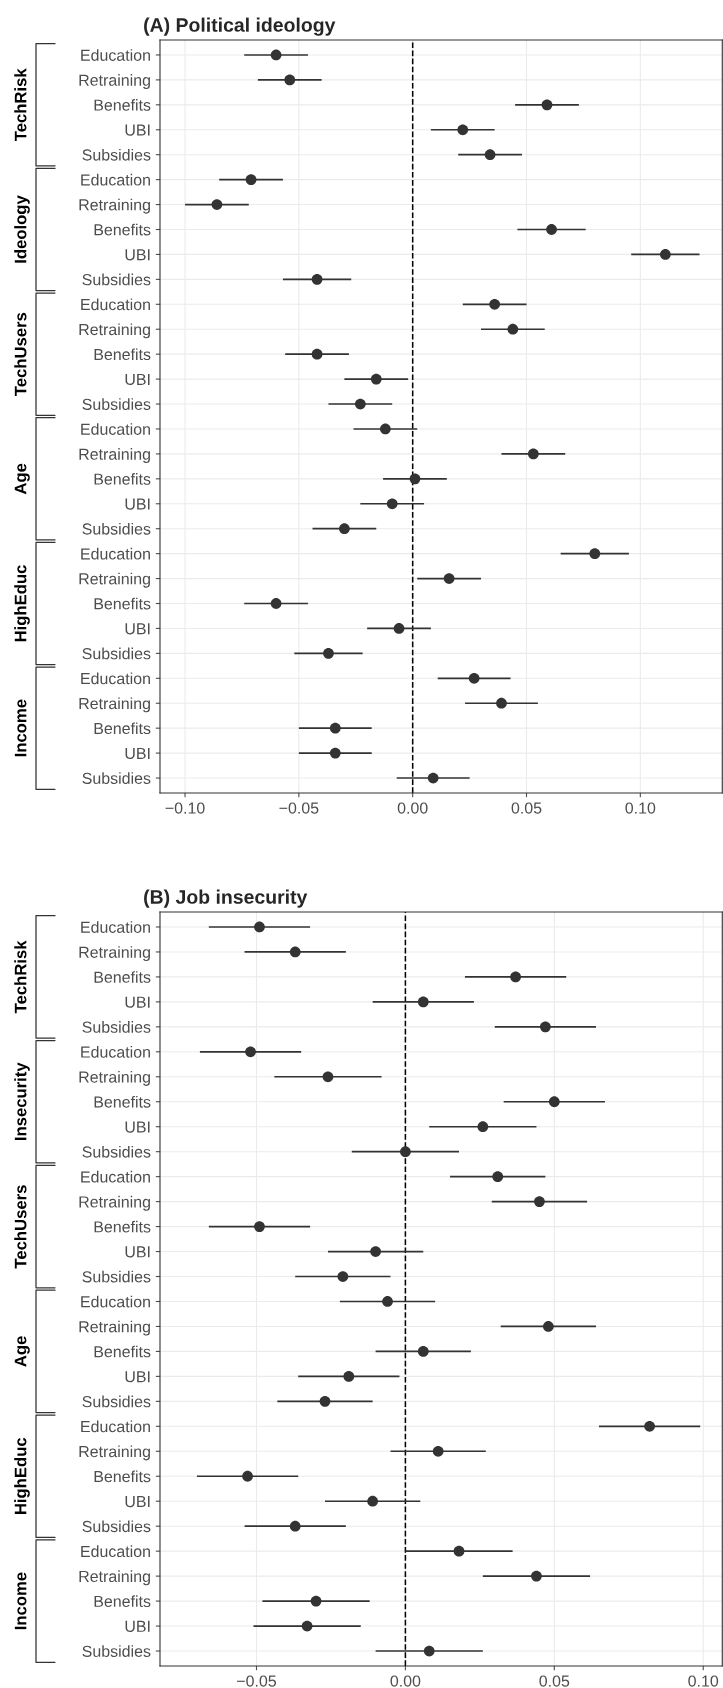 Image resolution: width=723 pixels, height=1688 pixels. Describe the element at coordinates (20, 1601) in the screenshot. I see `text: Income` at that location.